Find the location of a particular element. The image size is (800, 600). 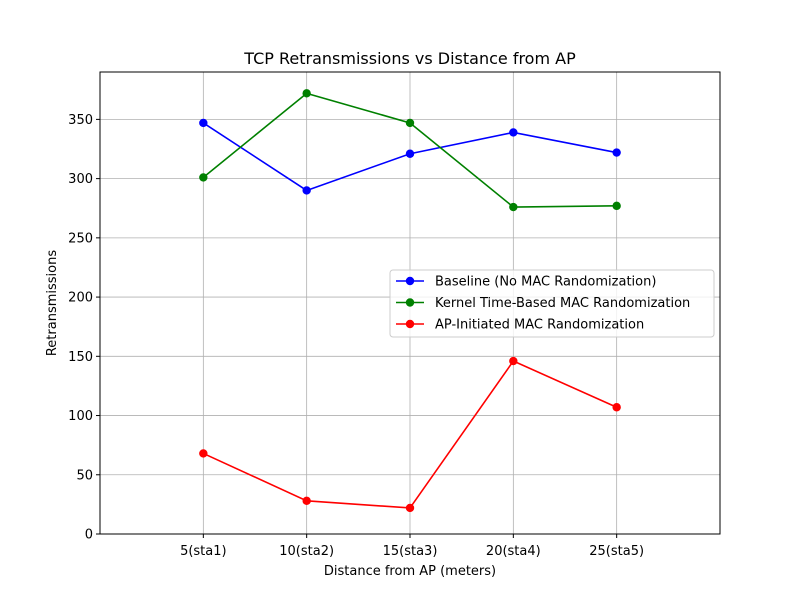

y-tick-label: 250 is located at coordinates (80, 238).